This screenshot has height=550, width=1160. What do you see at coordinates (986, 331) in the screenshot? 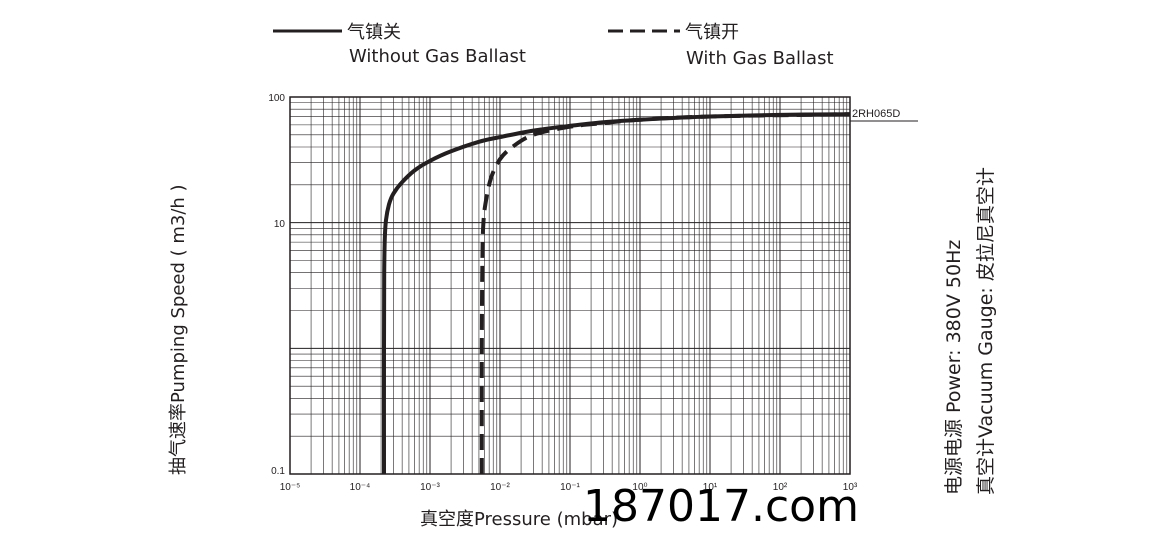
I see `gauge-info: 真空计Vacuum Gauge: 皮拉尼真空计` at bounding box center [986, 331].